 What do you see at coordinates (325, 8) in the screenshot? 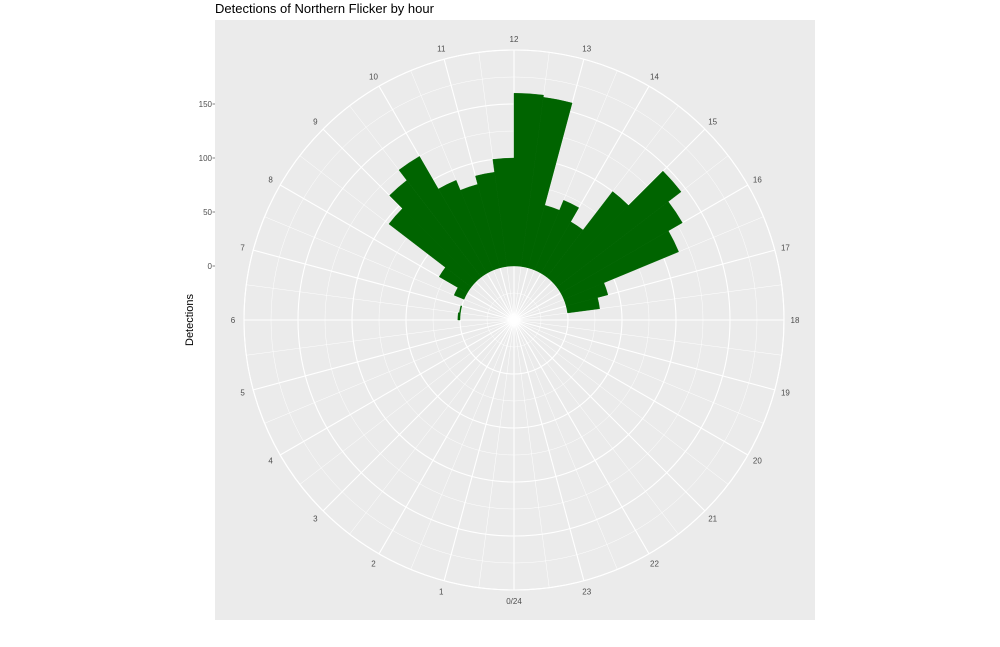
I see `chart-title: Detections of Northern Flicker by hour` at bounding box center [325, 8].